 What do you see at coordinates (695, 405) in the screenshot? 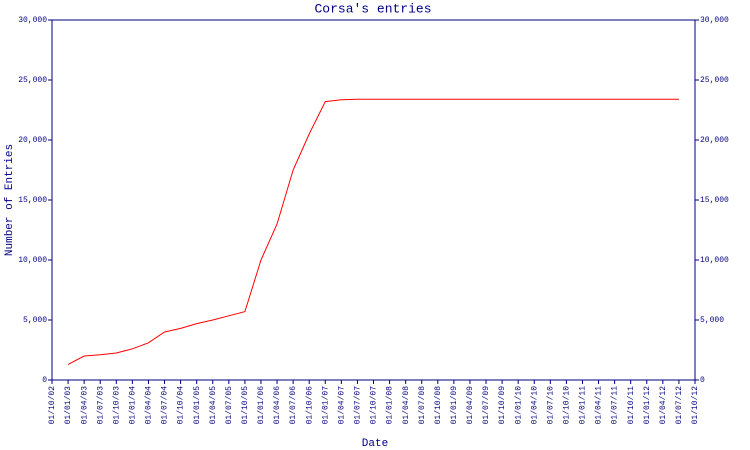
I see `x-tick-label: 01/10/12` at bounding box center [695, 405].